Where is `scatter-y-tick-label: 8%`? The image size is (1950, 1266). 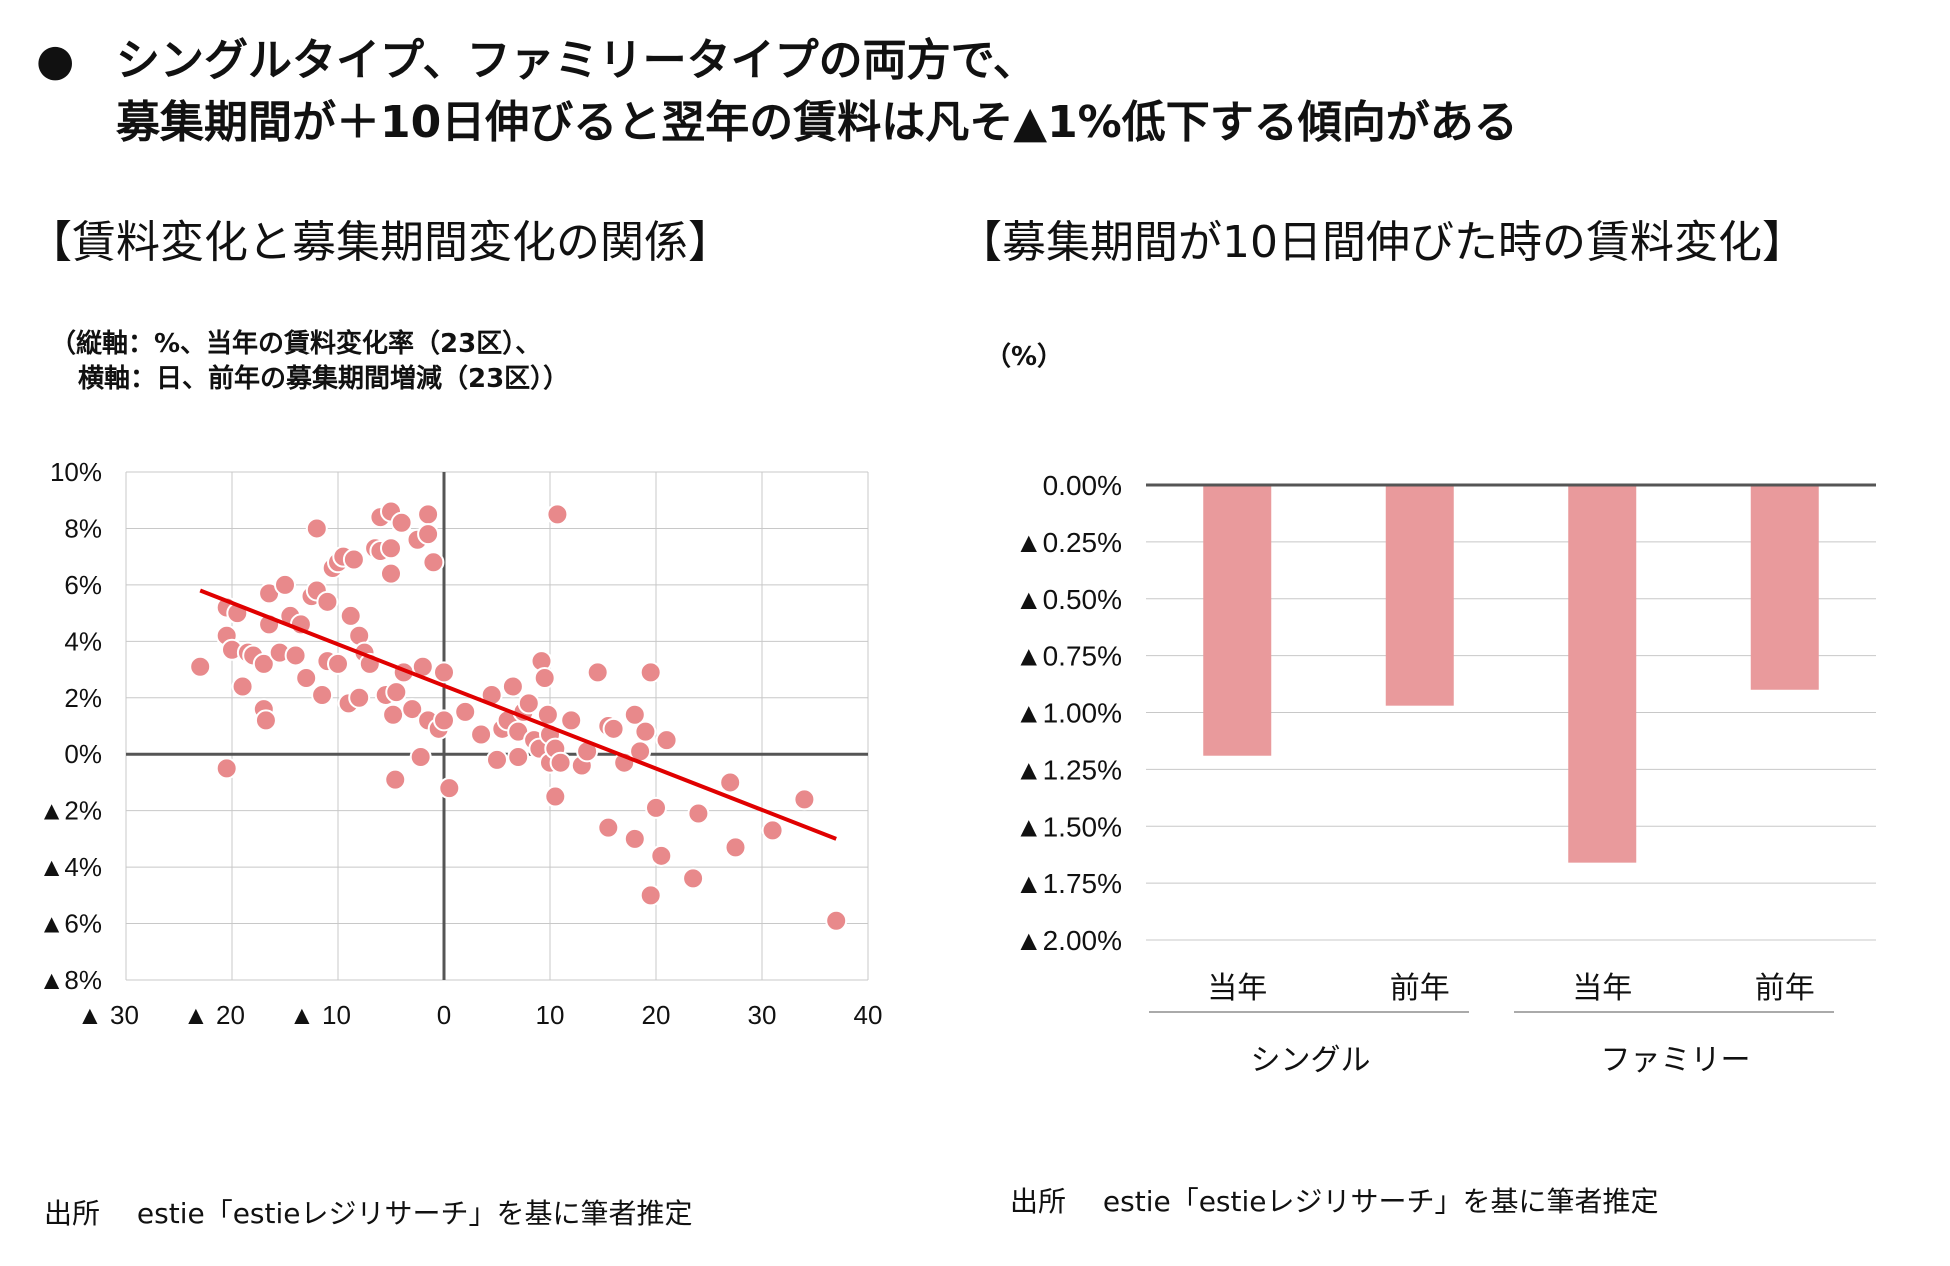
scatter-y-tick-label: 8% is located at coordinates (83, 528).